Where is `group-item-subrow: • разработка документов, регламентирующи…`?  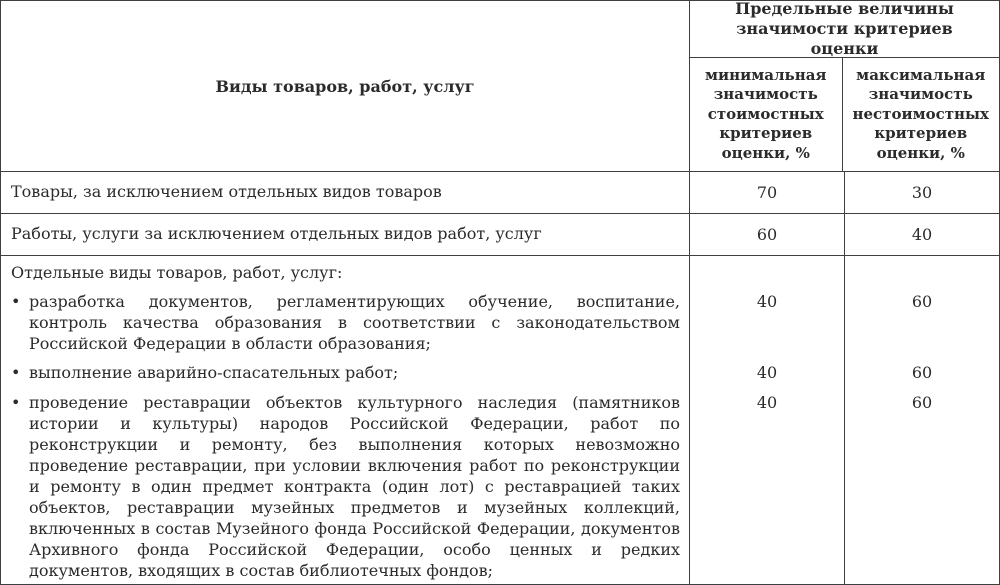 group-item-subrow: • разработка документов, регламентирующи… is located at coordinates (500, 319).